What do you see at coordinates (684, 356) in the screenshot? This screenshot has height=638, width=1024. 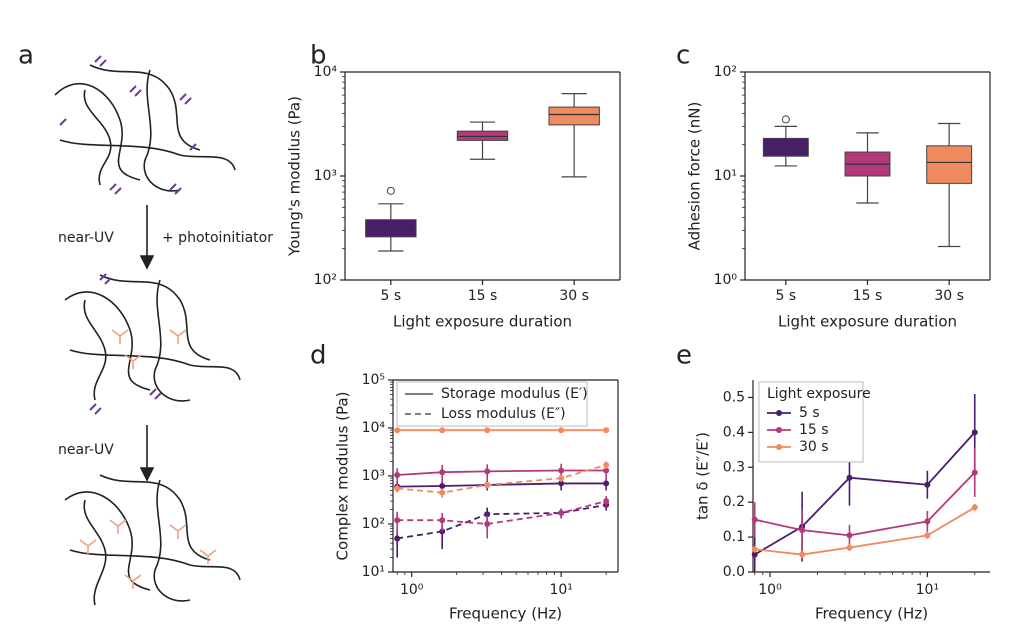 I see `panel-label: e` at bounding box center [684, 356].